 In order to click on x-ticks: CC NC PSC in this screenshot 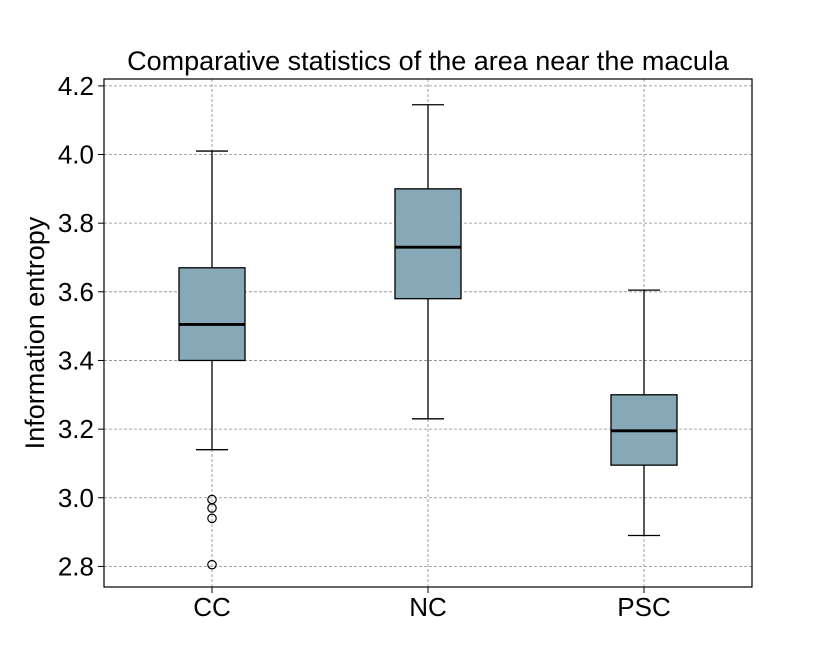, I will do `click(432, 604)`.